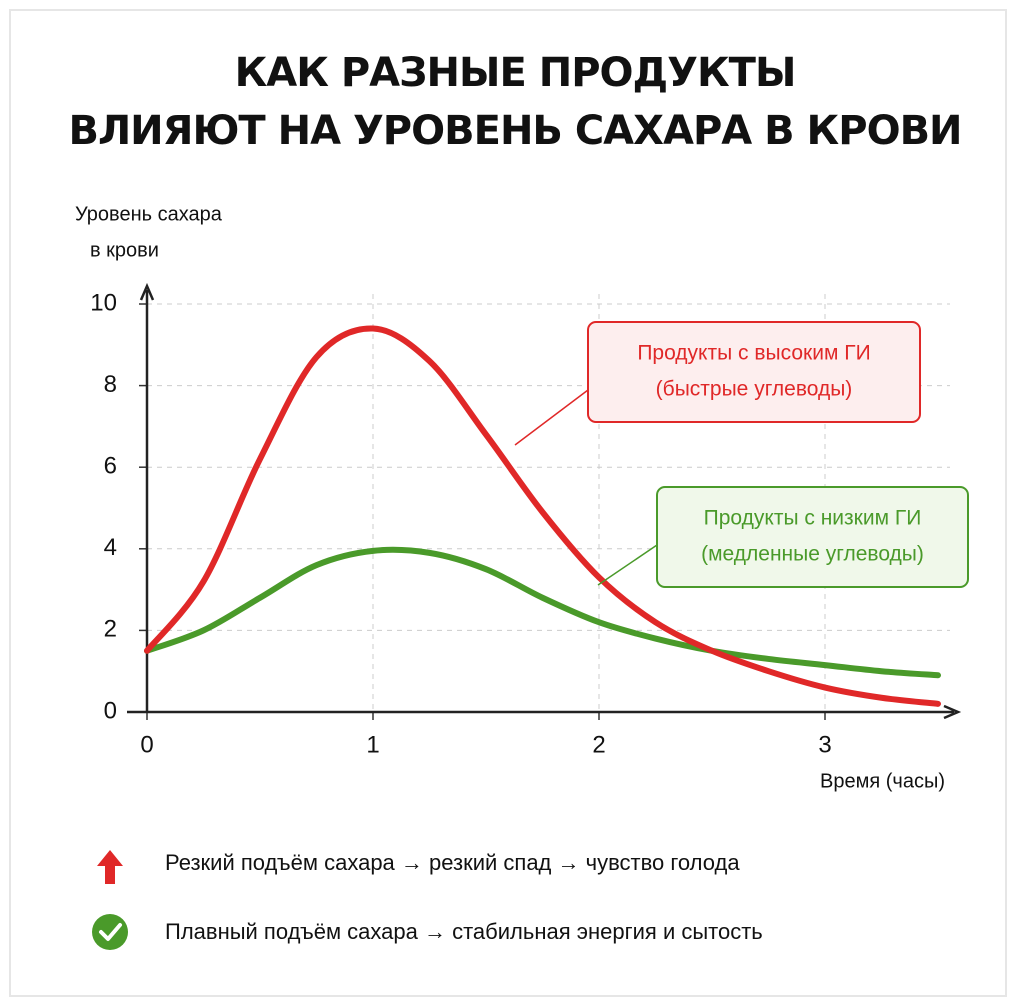 The image size is (1018, 1008). I want to click on x-axis, so click(544, 712).